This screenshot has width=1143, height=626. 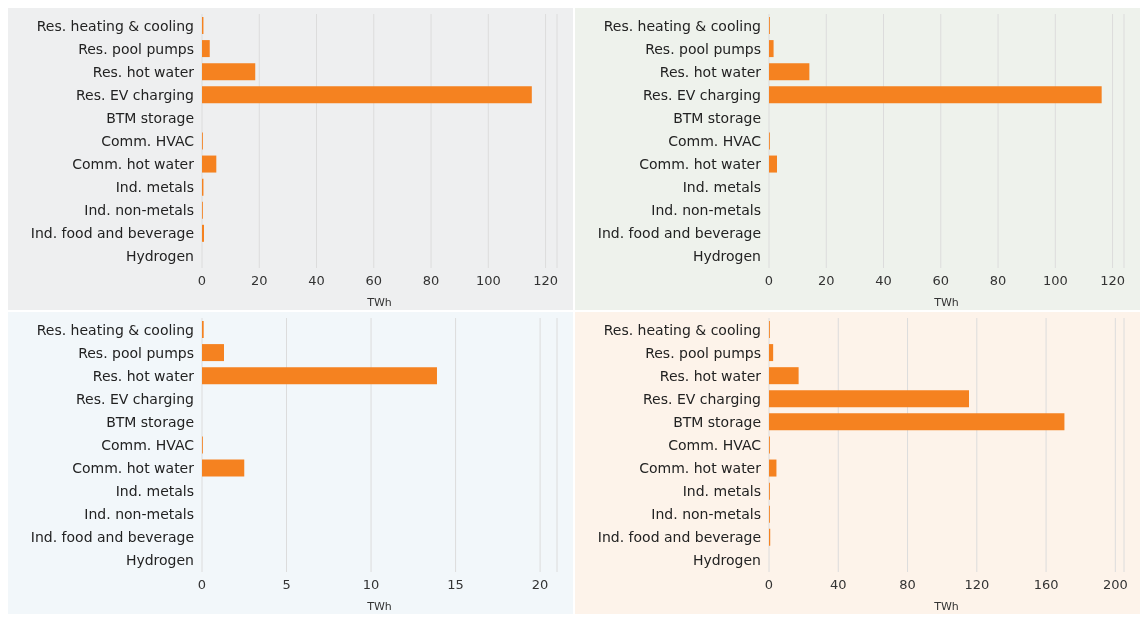 I want to click on x-tick-label: 15, so click(x=455, y=585).